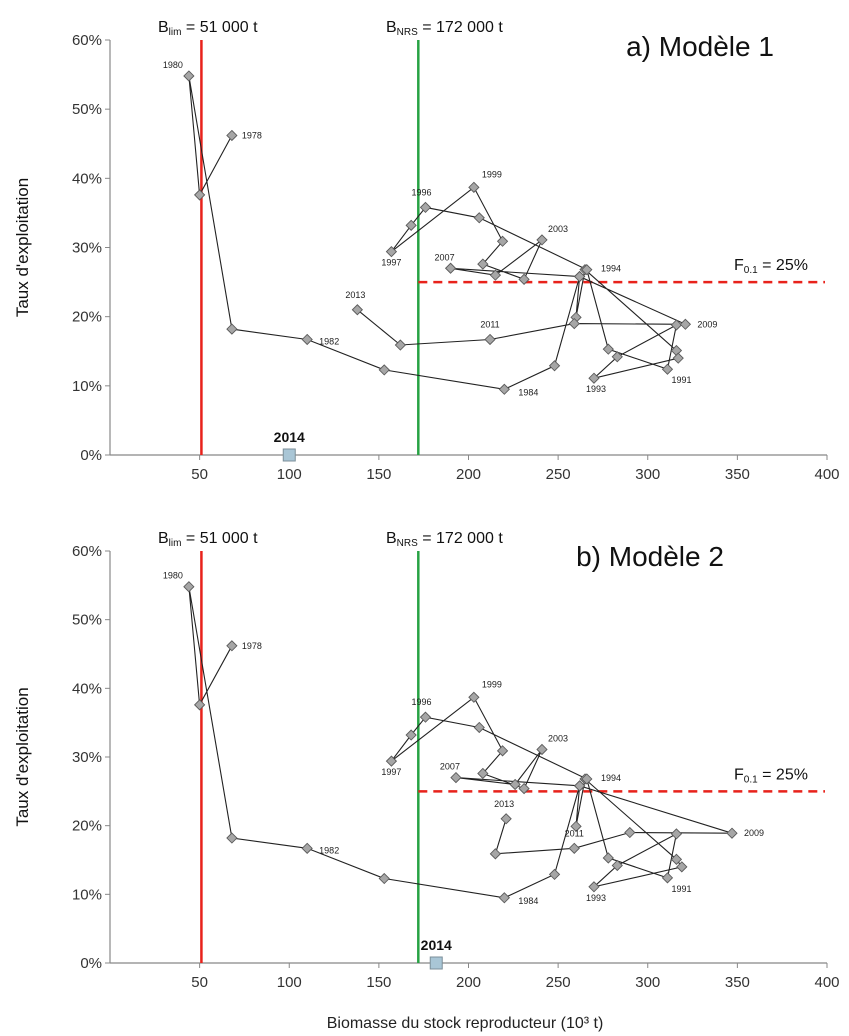  Describe the element at coordinates (681, 380) in the screenshot. I see `year-label: 1991` at that location.